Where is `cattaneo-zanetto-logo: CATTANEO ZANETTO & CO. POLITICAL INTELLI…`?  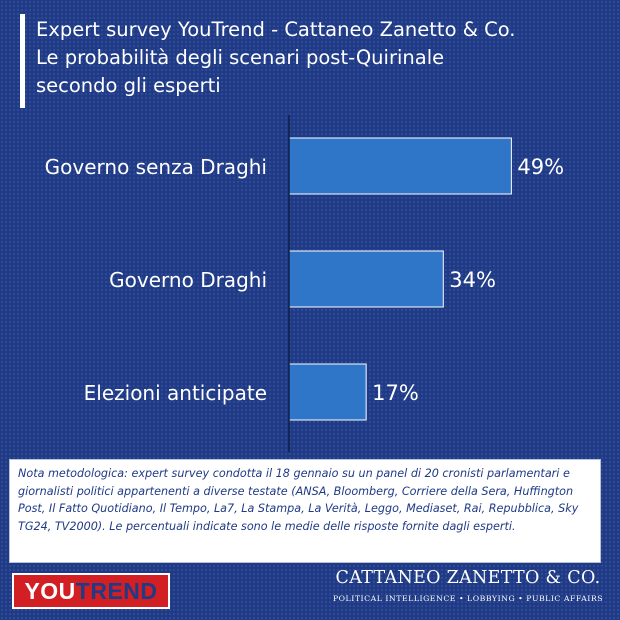
cattaneo-zanetto-logo: CATTANEO ZANETTO & CO. POLITICAL INTELLI… is located at coordinates (468, 585).